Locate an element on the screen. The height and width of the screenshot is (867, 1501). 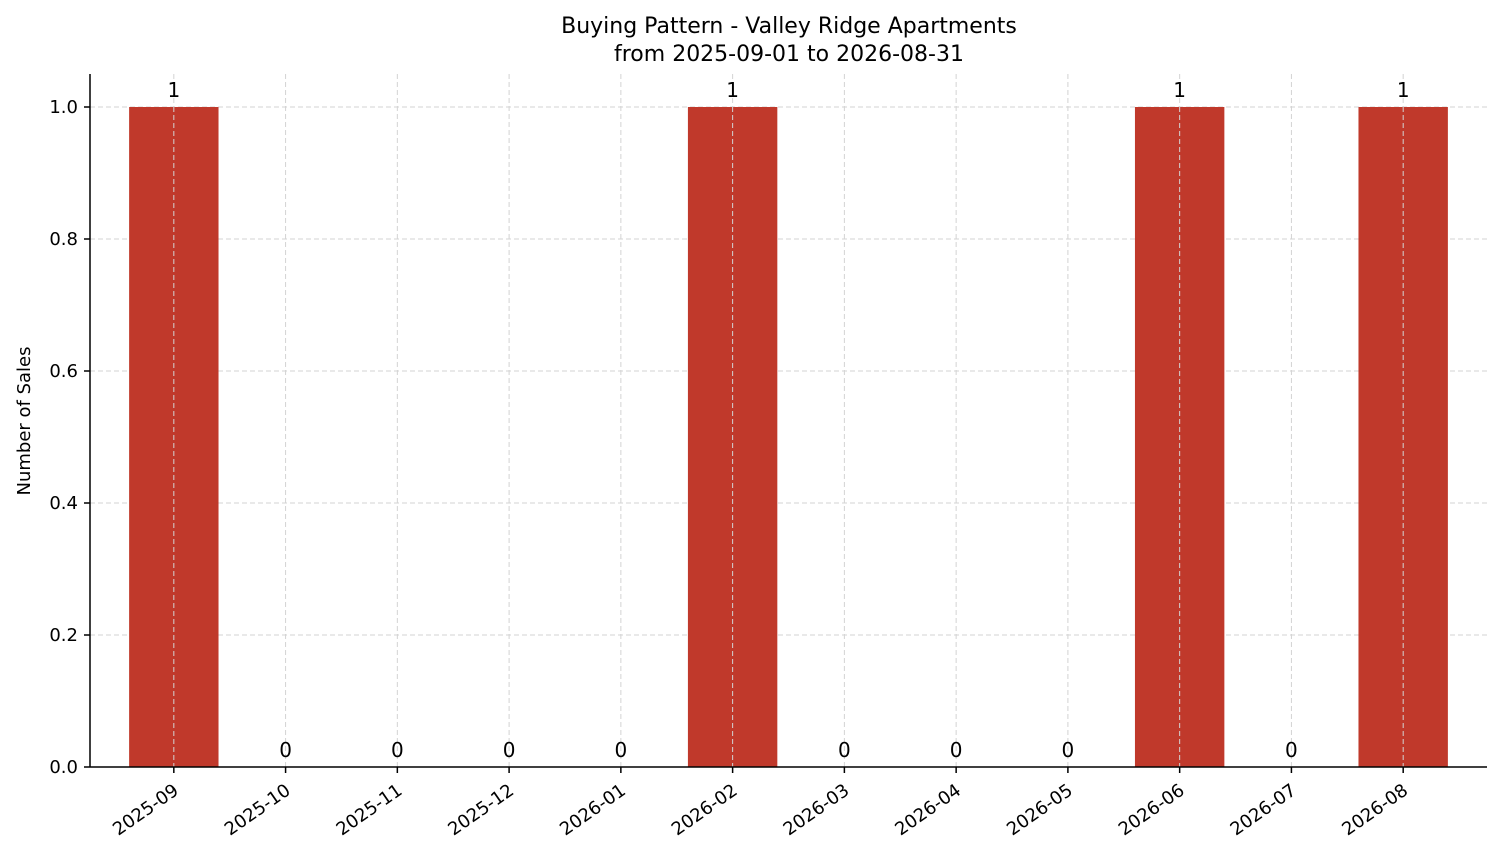
x-tick-label: 2025-10 is located at coordinates (258, 810).